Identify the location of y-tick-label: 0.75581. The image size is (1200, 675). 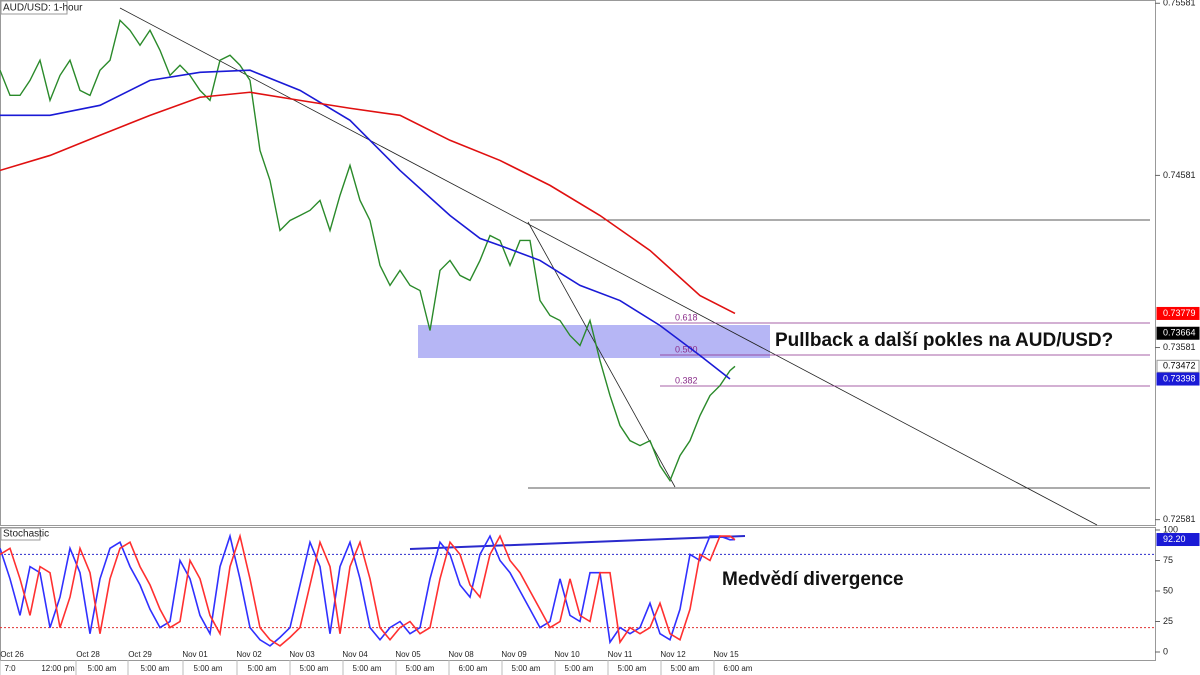
(1179, 4).